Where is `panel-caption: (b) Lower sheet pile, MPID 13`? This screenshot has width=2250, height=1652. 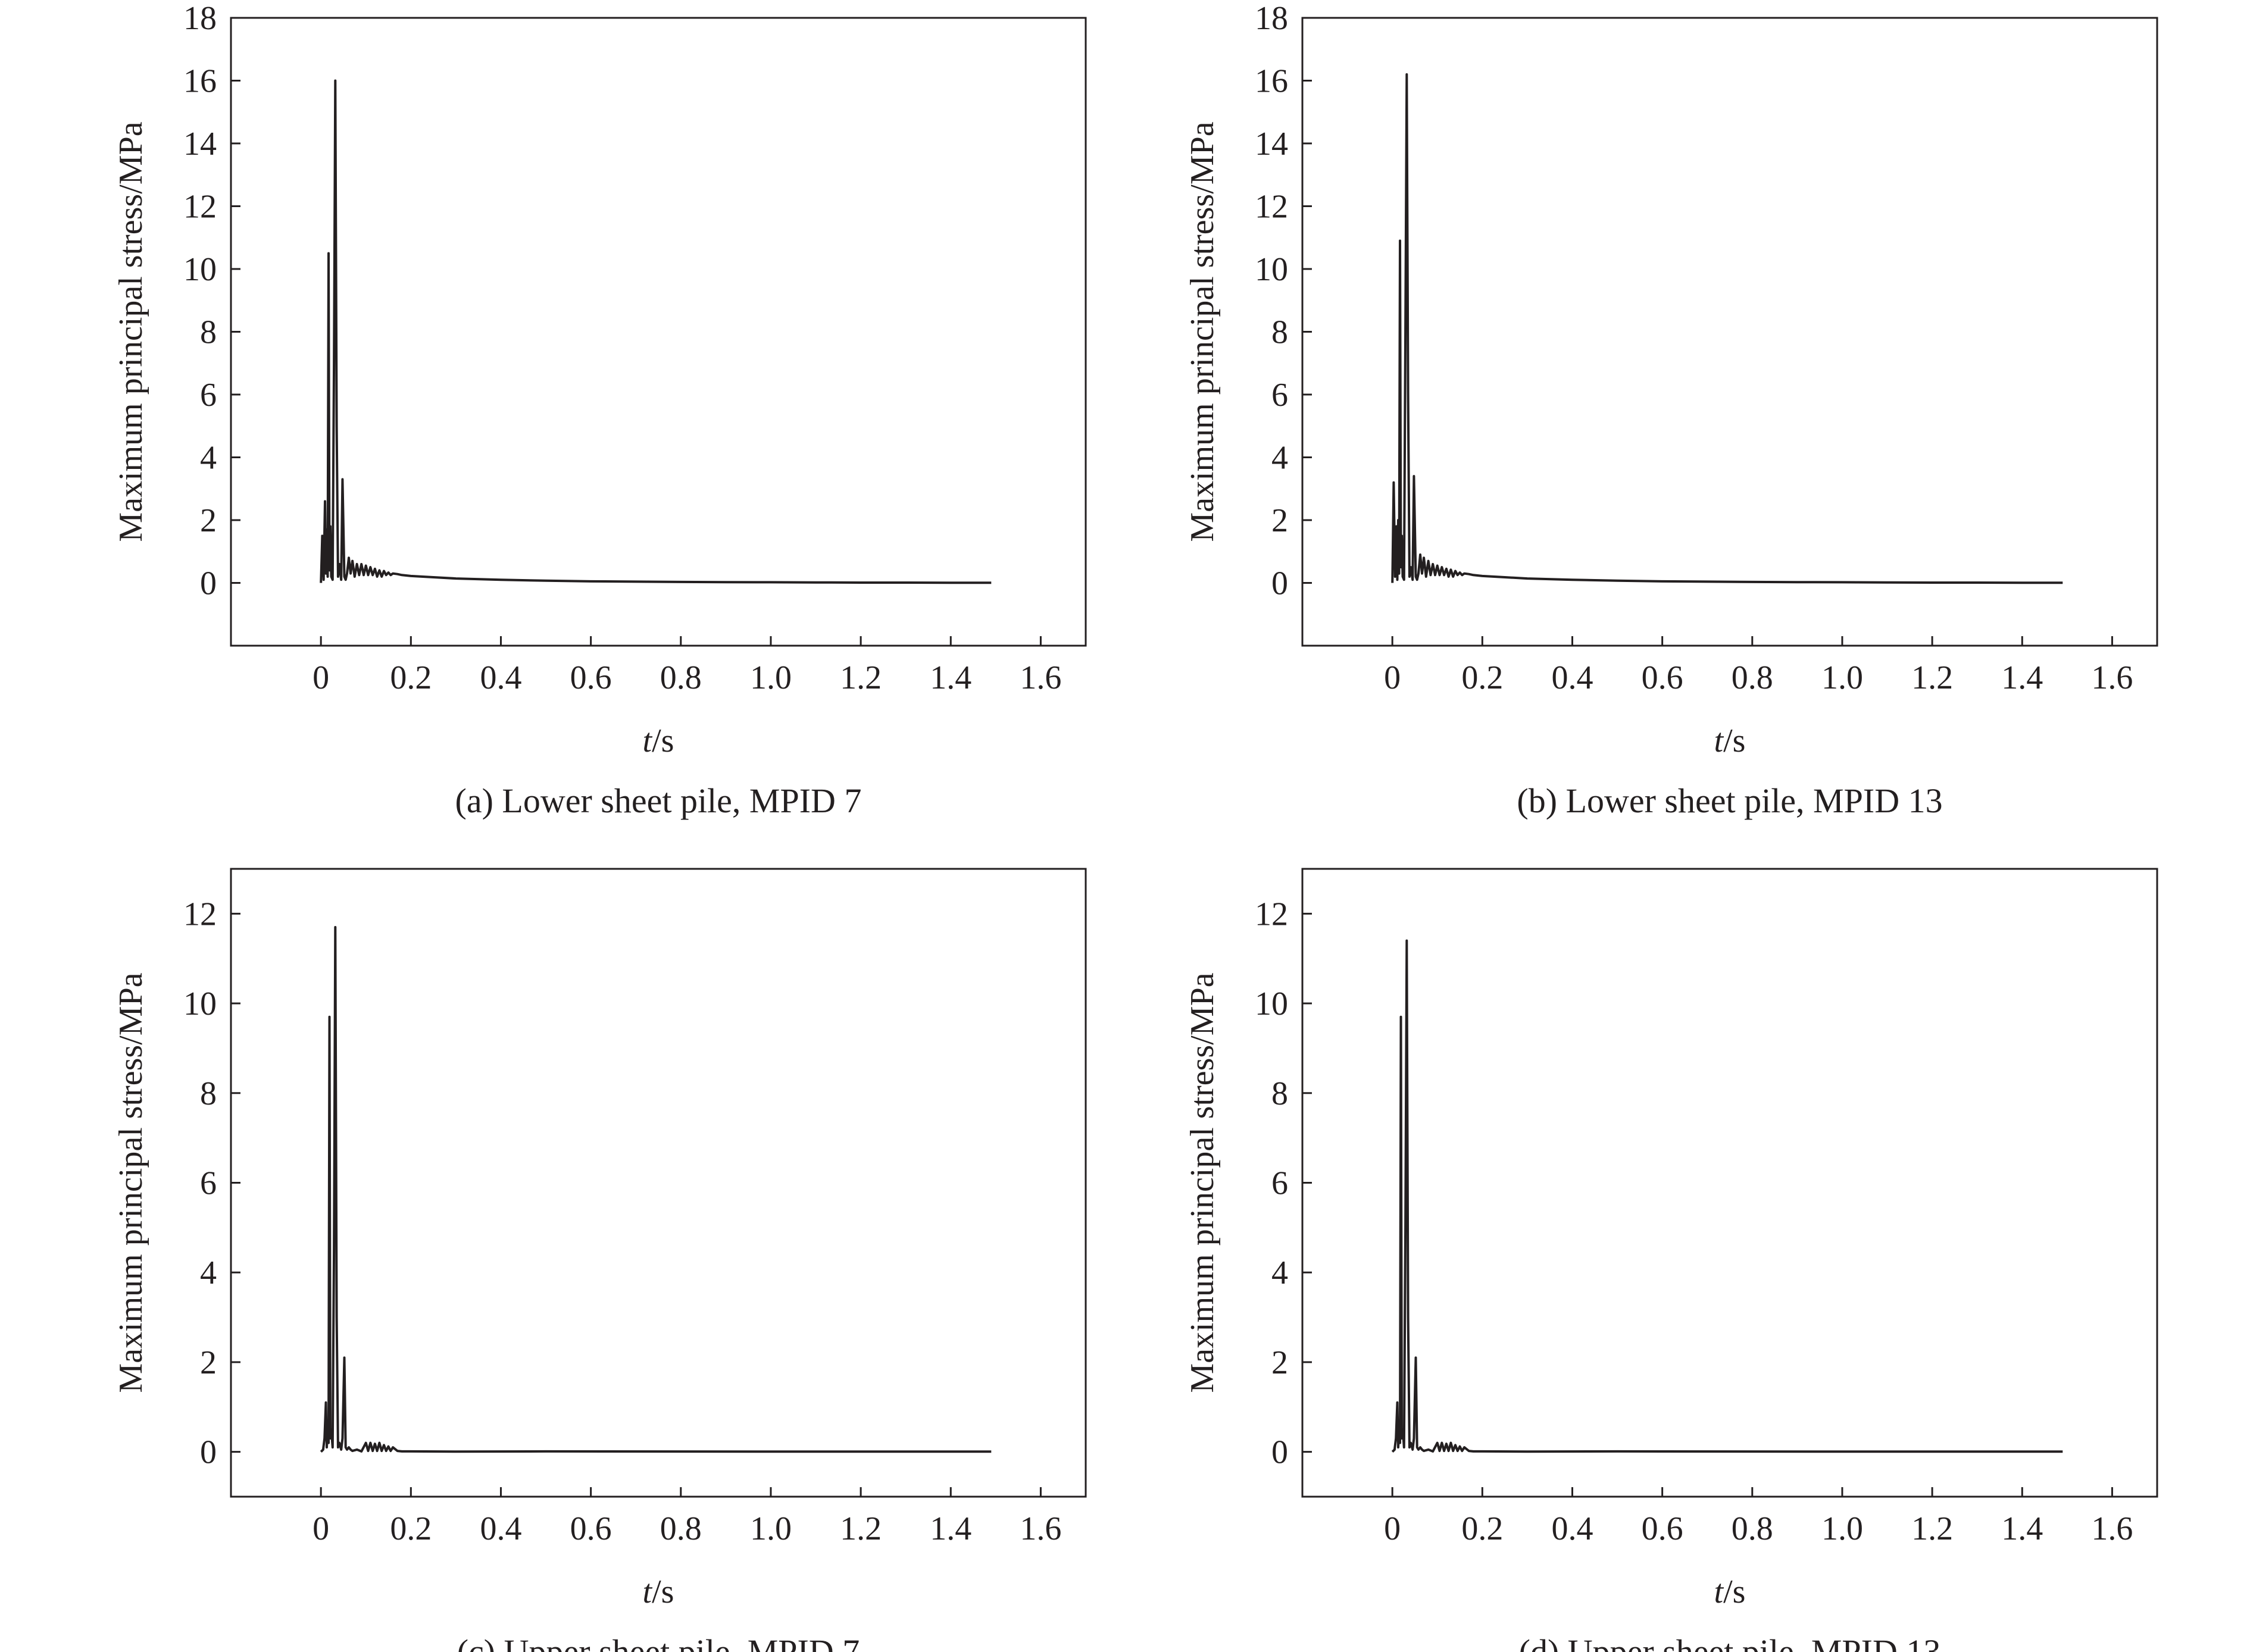 panel-caption: (b) Lower sheet pile, MPID 13 is located at coordinates (1729, 800).